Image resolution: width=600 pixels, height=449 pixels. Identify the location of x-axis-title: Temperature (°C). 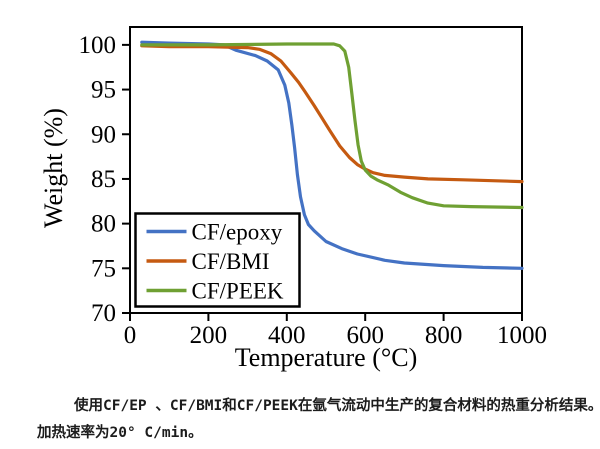
(326, 357).